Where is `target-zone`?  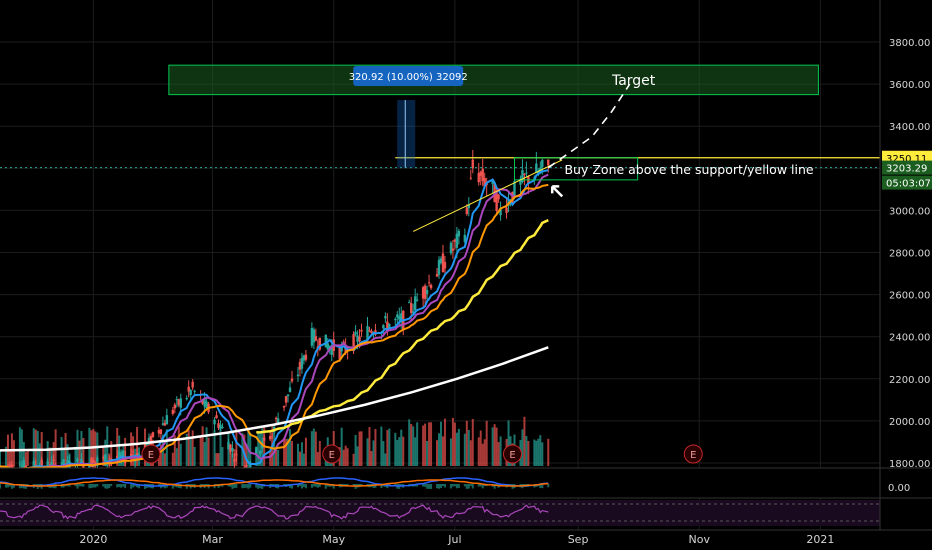 target-zone is located at coordinates (493, 80).